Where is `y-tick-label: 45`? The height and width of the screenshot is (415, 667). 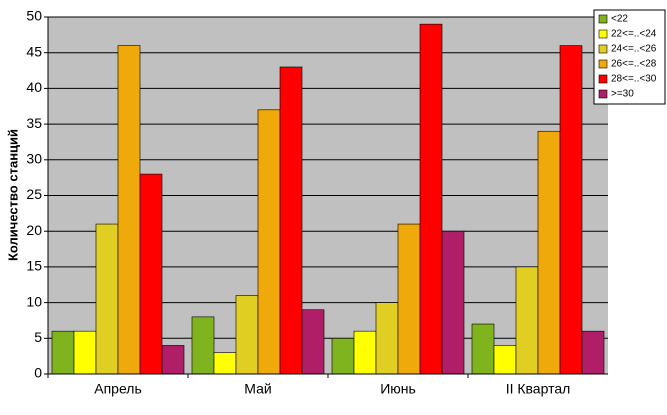
y-tick-label: 45 is located at coordinates (34, 51).